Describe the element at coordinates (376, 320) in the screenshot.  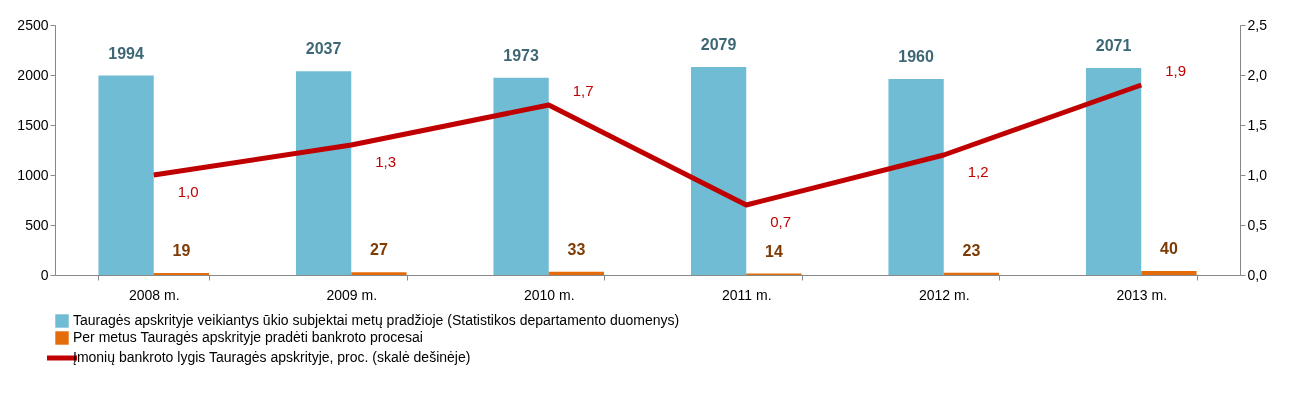
I see `legend-label: Tauragės apskrityje veikiantys ūkio subjektai metų pradžioje (Statistikos departamento duomenys)` at that location.